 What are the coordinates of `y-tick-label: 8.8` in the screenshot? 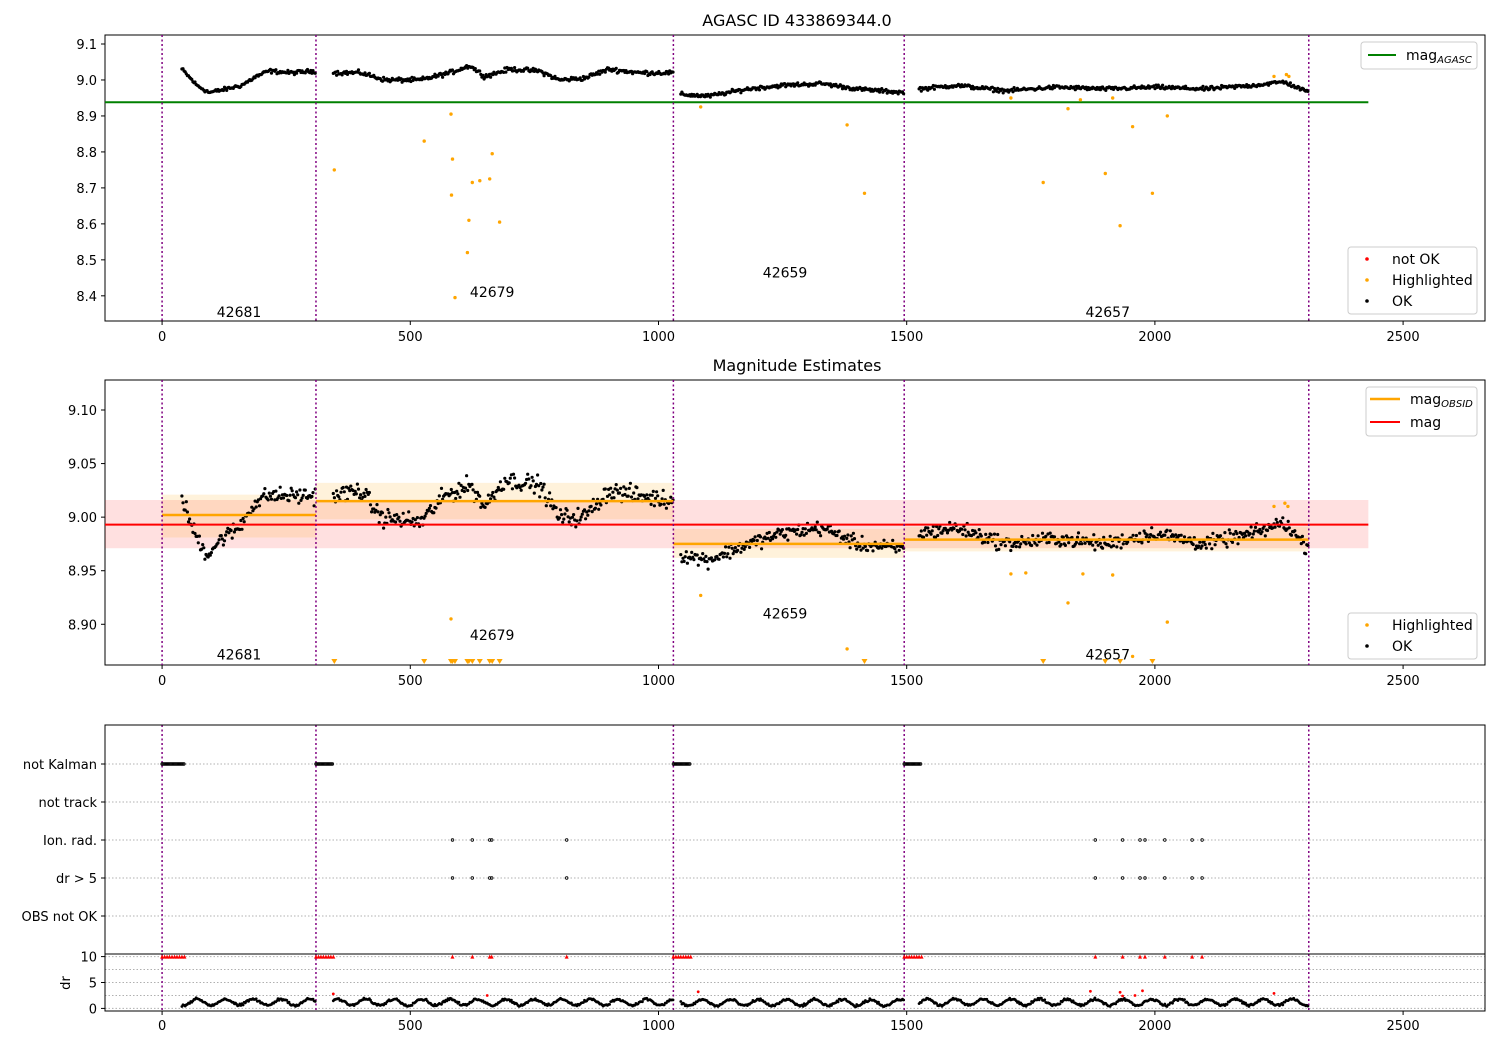 It's located at (86, 153).